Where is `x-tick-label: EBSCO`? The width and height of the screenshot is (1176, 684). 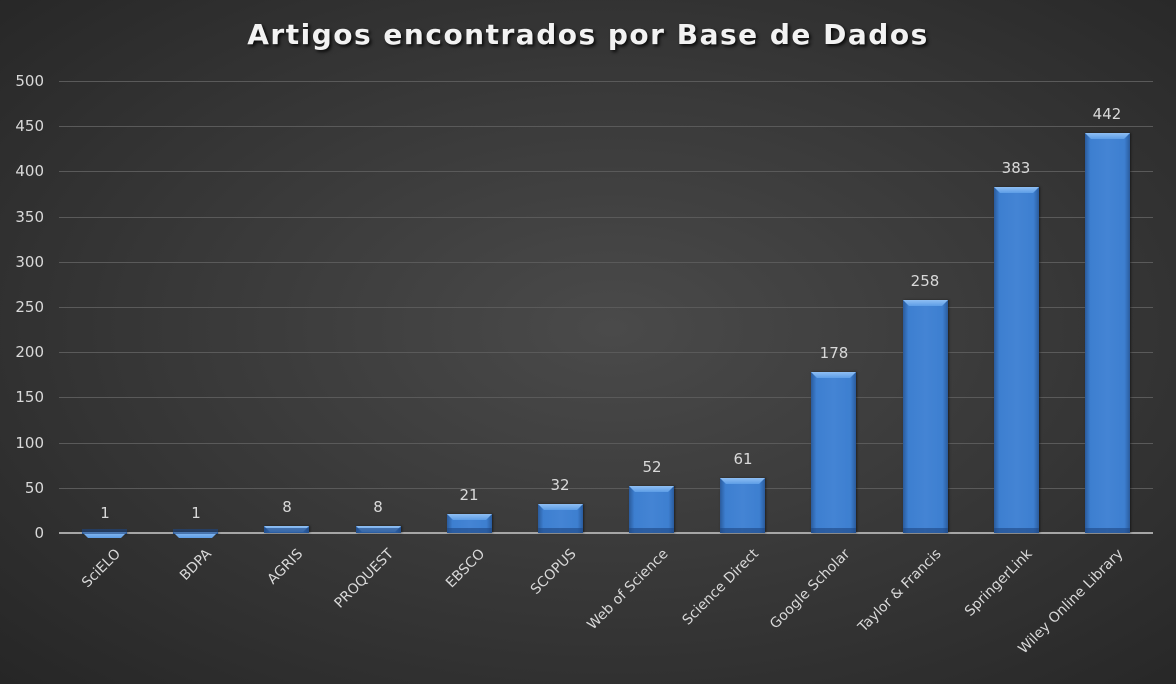
x-tick-label: EBSCO is located at coordinates (466, 569).